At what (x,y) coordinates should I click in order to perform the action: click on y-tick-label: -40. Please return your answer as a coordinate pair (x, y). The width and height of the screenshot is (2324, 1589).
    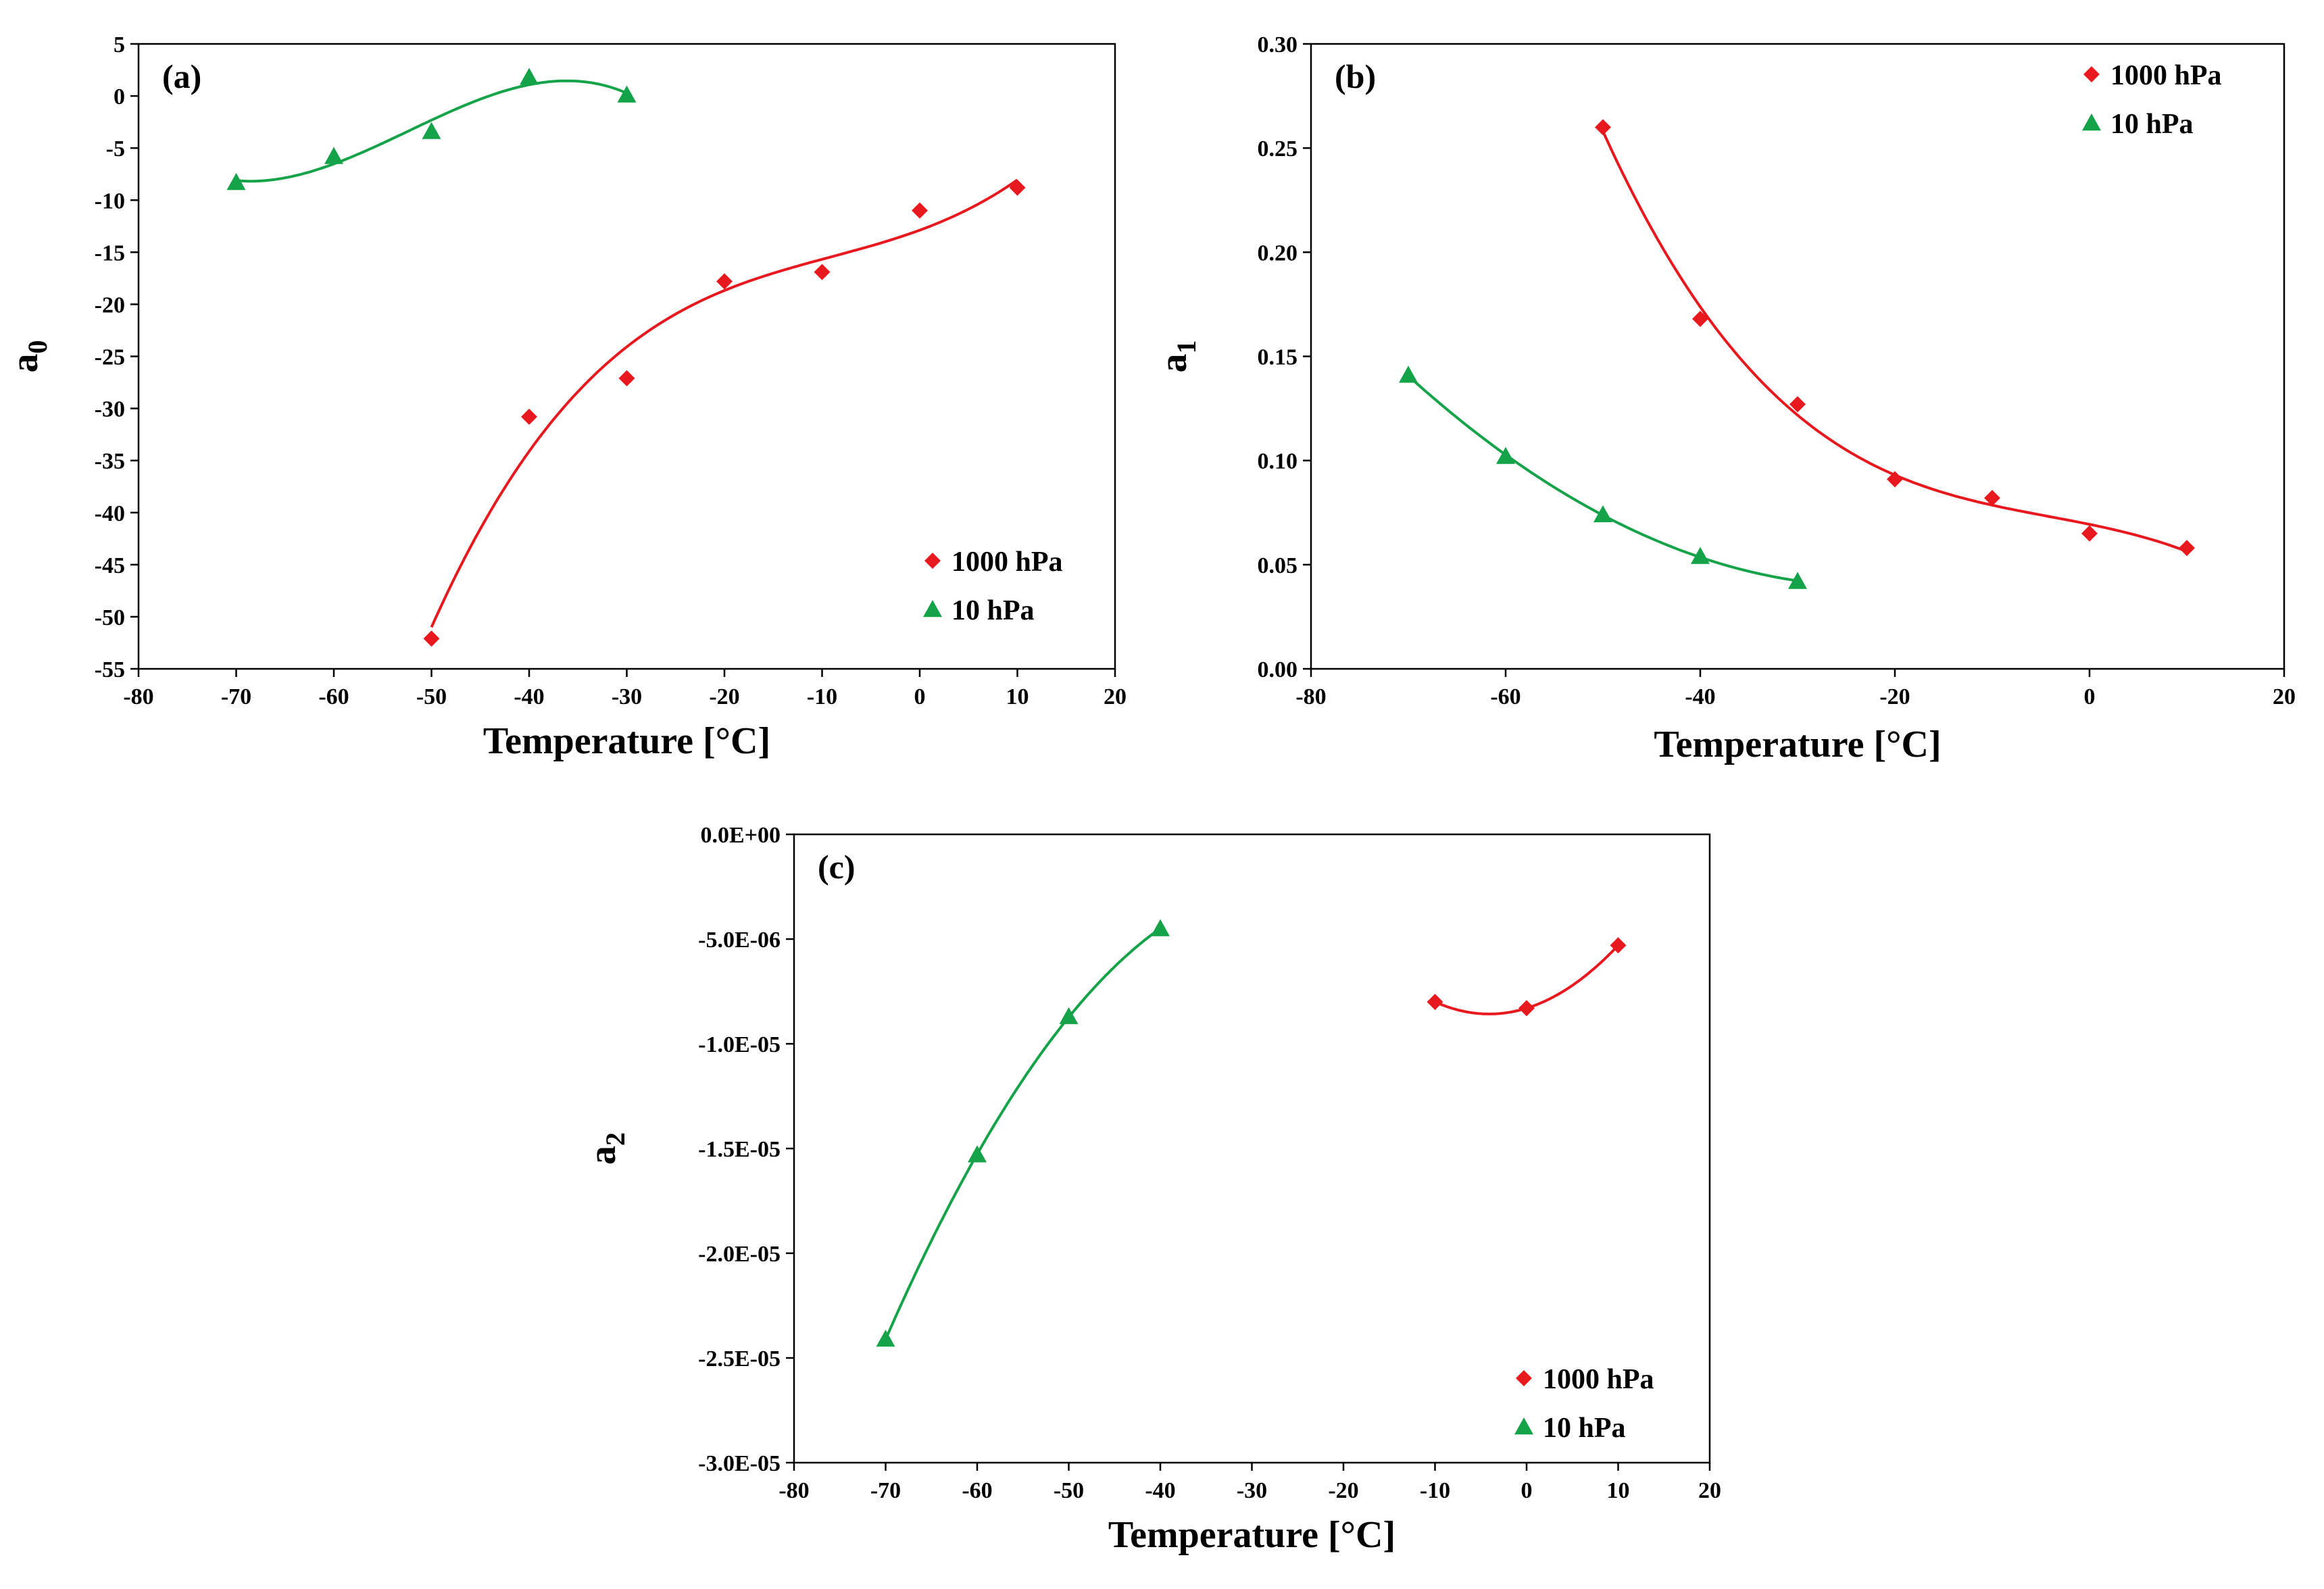
    Looking at the image, I should click on (110, 513).